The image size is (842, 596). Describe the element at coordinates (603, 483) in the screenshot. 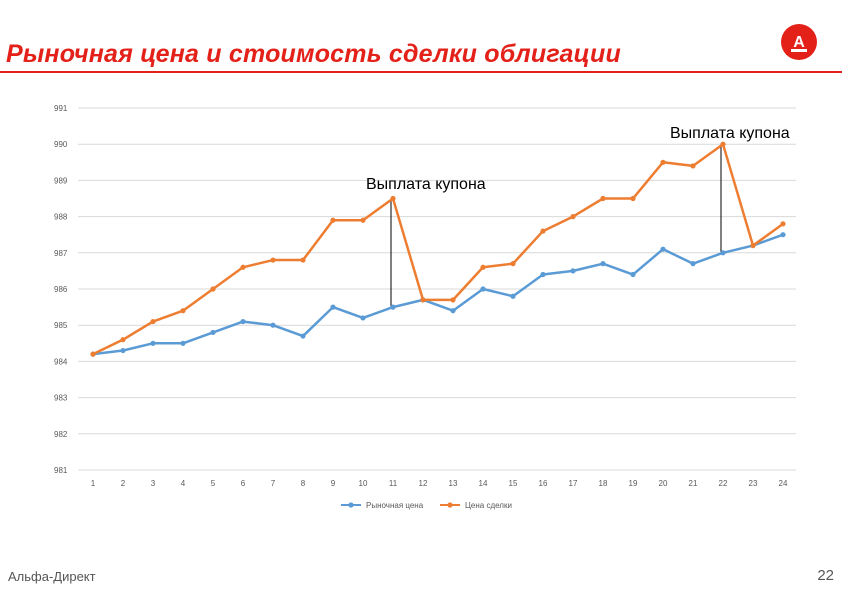

I see `x-tick-label: 18` at that location.